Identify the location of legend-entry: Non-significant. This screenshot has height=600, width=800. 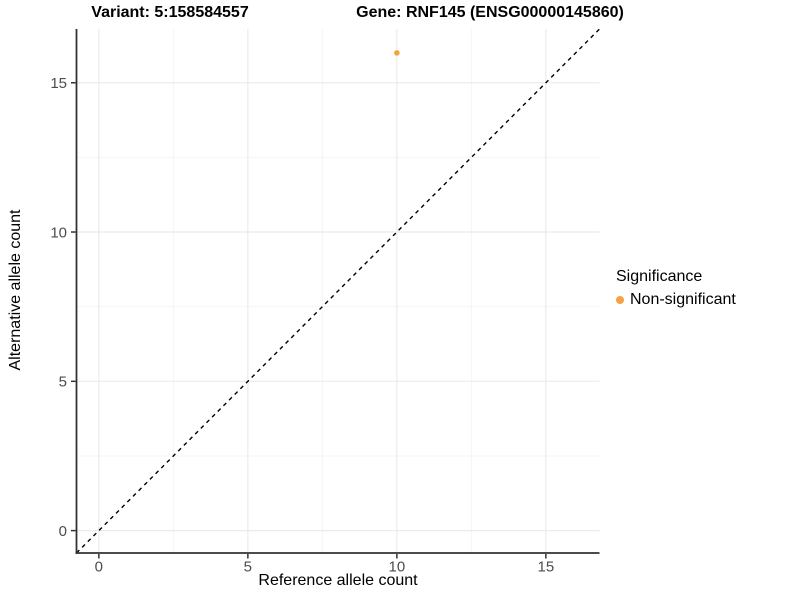
(676, 300).